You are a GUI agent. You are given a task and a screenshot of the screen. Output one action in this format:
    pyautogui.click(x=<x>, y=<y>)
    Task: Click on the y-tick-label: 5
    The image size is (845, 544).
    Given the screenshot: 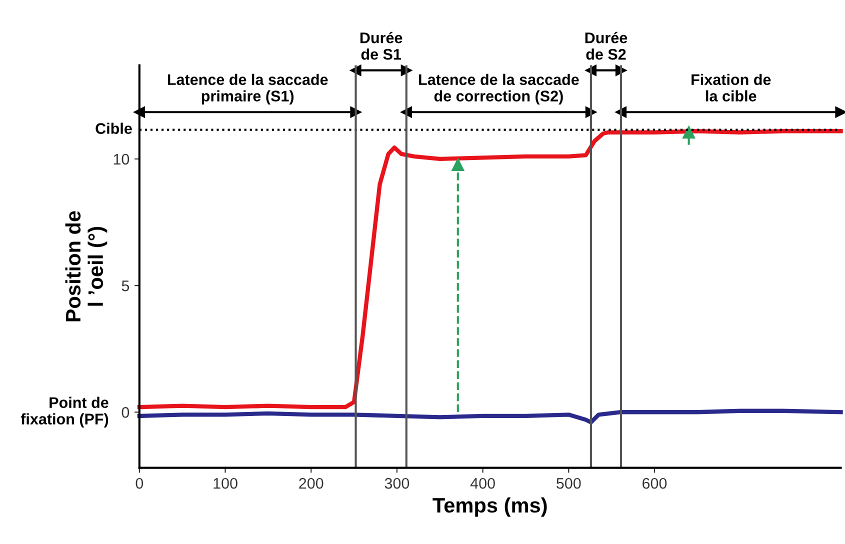 What is the action you would take?
    pyautogui.click(x=126, y=286)
    